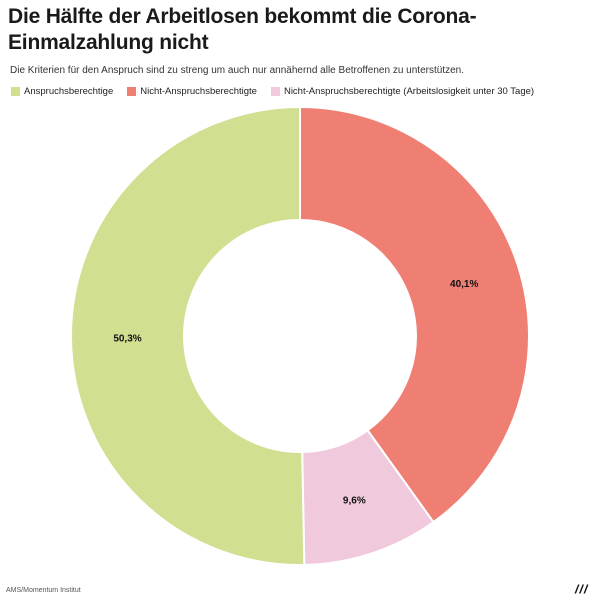 The width and height of the screenshot is (600, 600). Describe the element at coordinates (464, 284) in the screenshot. I see `slice-value-label: 40,1%` at that location.